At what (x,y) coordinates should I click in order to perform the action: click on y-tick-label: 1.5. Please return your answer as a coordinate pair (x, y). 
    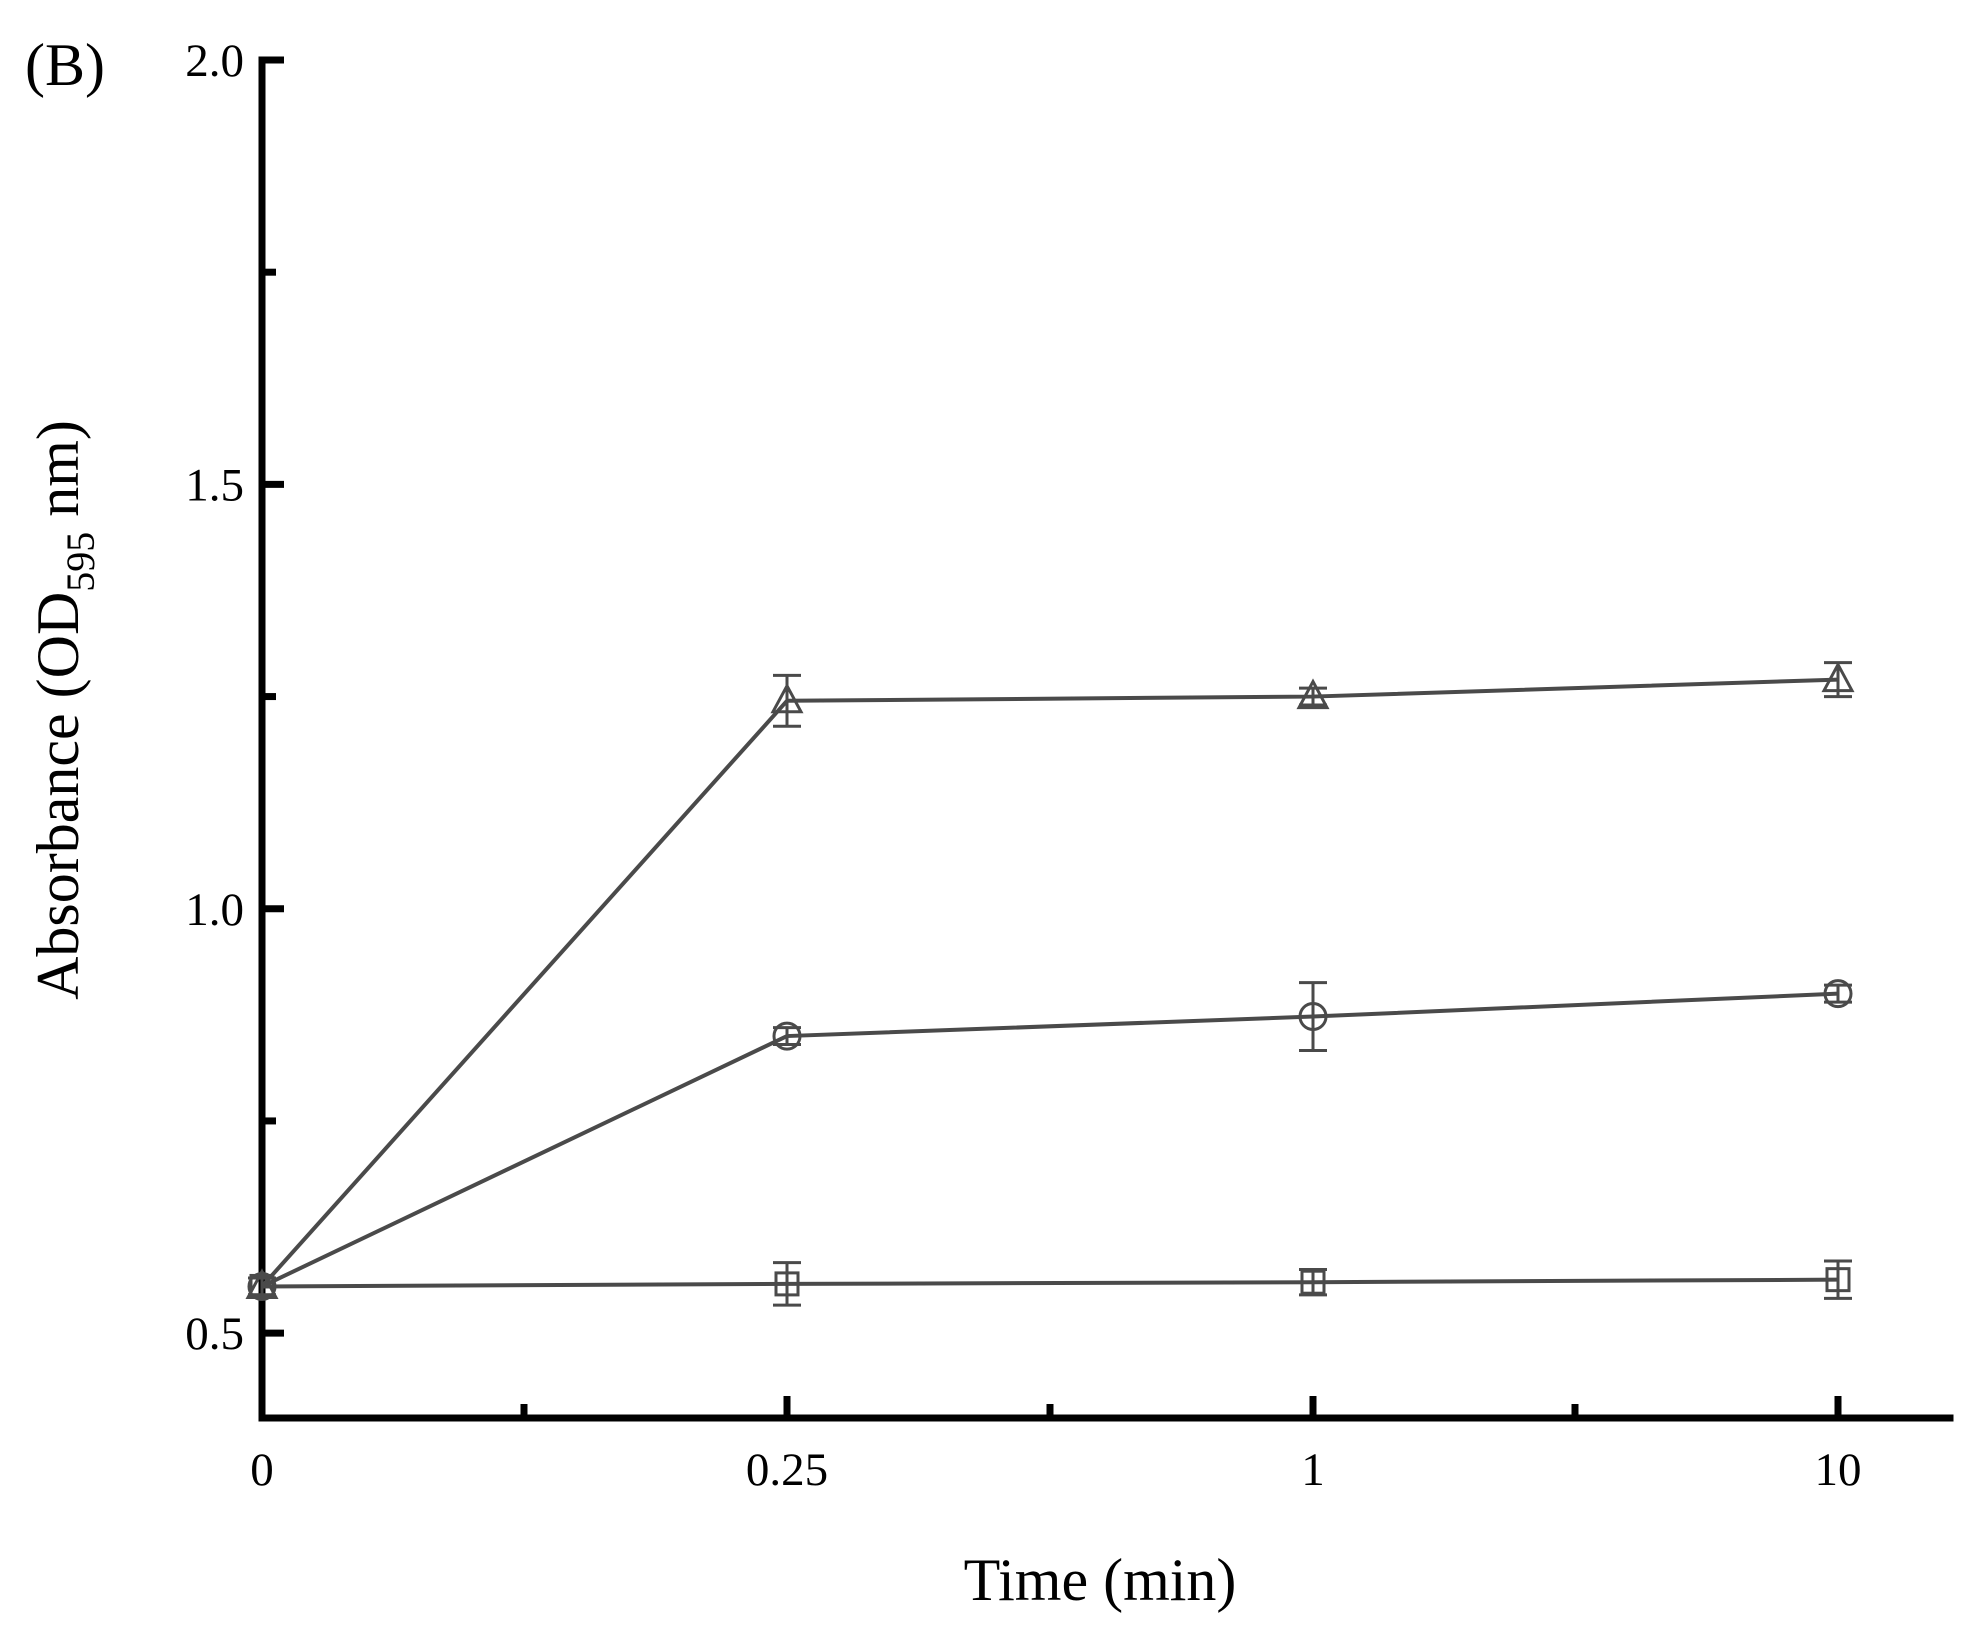
    Looking at the image, I should click on (214, 485).